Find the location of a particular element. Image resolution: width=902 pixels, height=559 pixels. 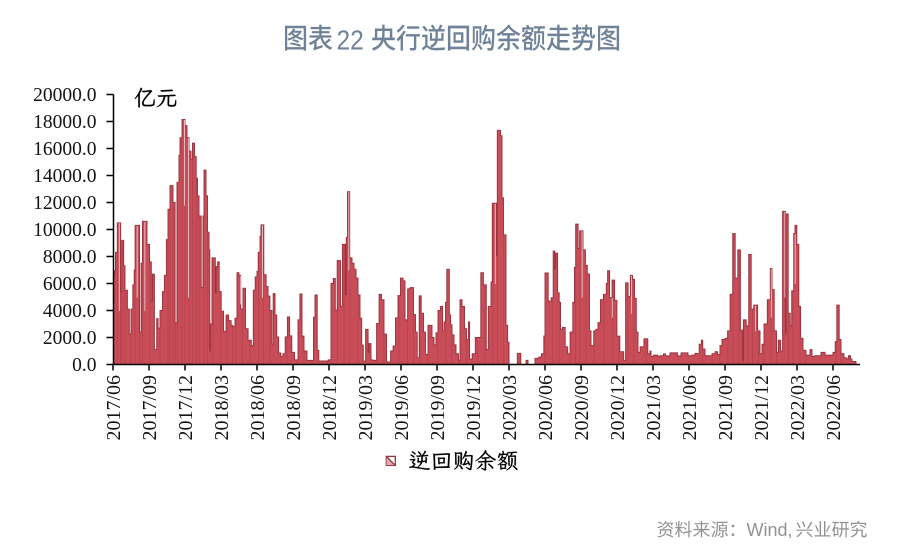

svg-text: 8000.0 is located at coordinates (70, 257).